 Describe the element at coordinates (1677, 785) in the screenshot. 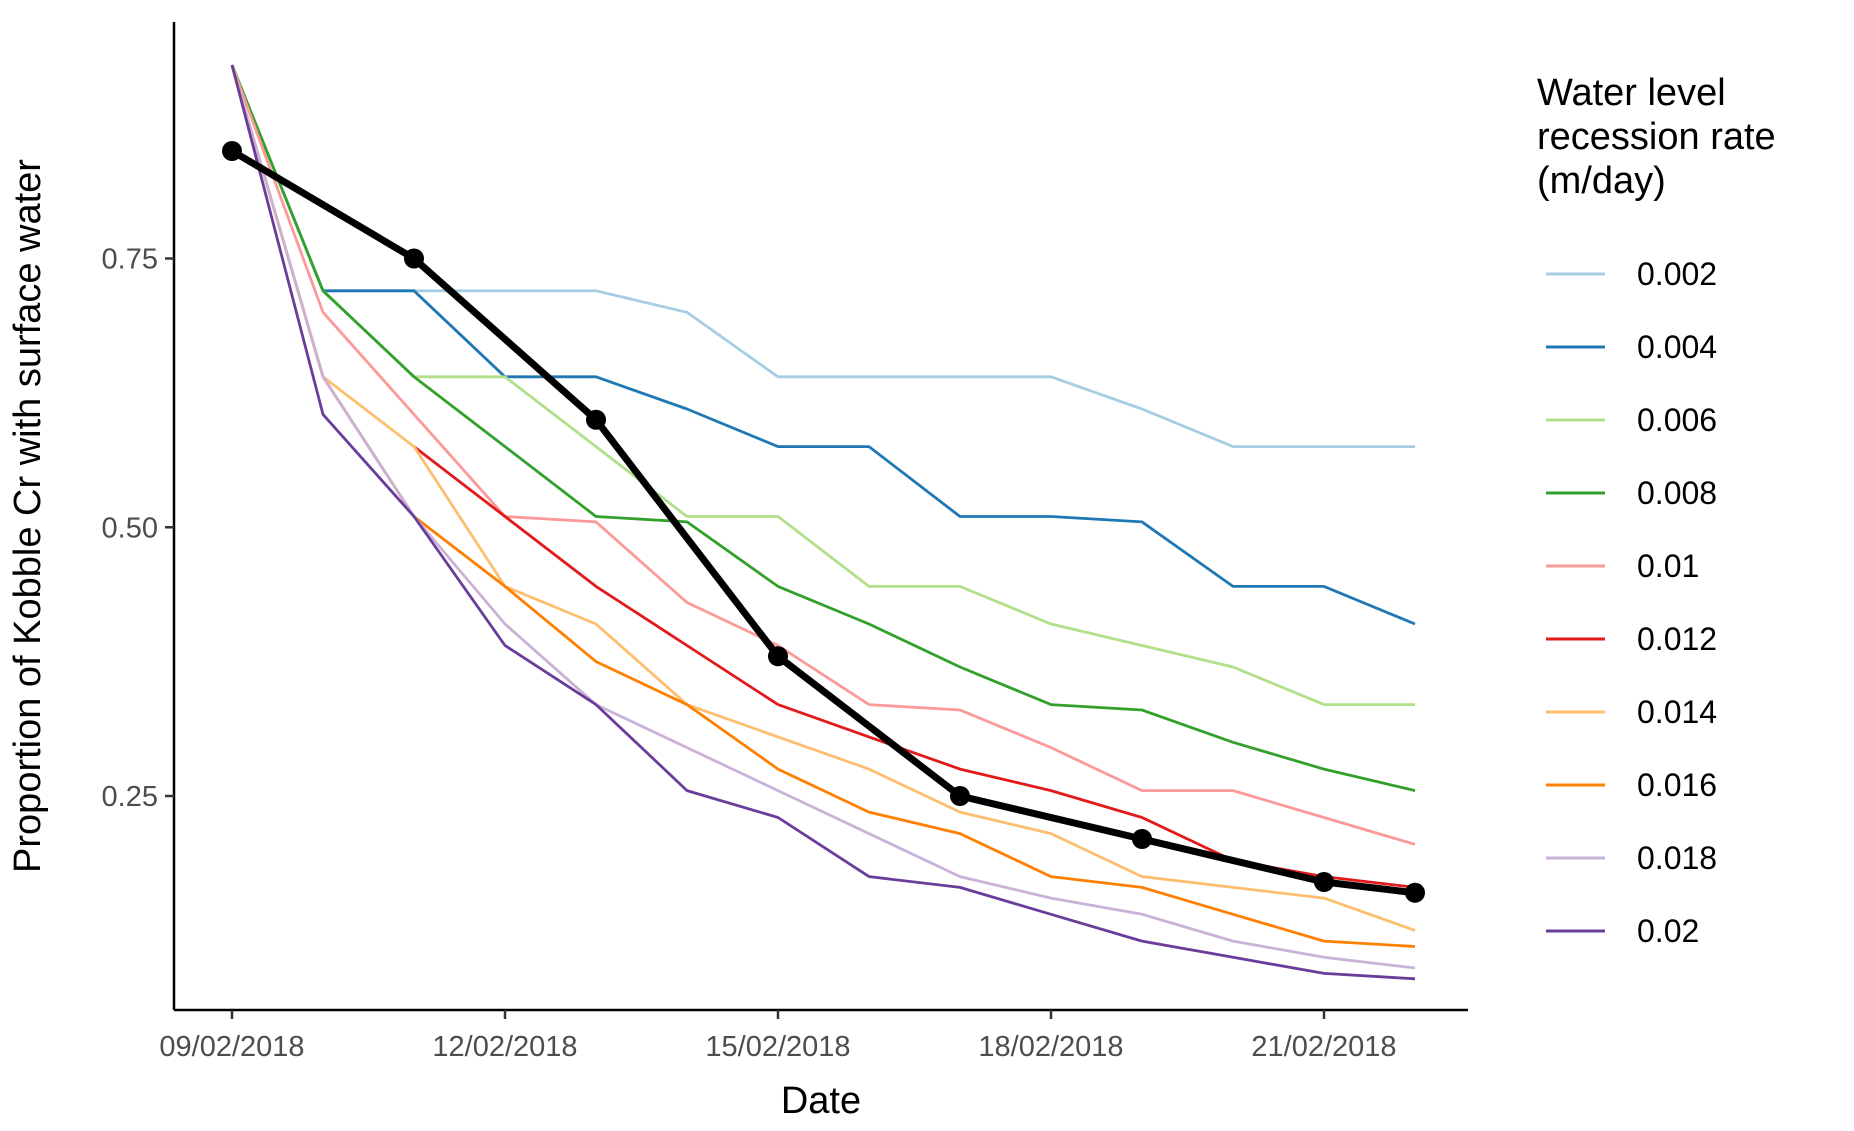

I see `legend-label: 0.016` at that location.